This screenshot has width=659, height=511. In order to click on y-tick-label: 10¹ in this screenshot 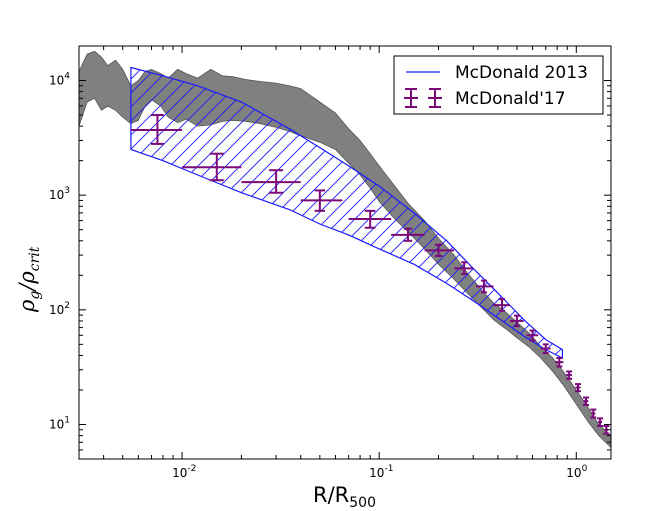, I will do `click(59, 423)`.